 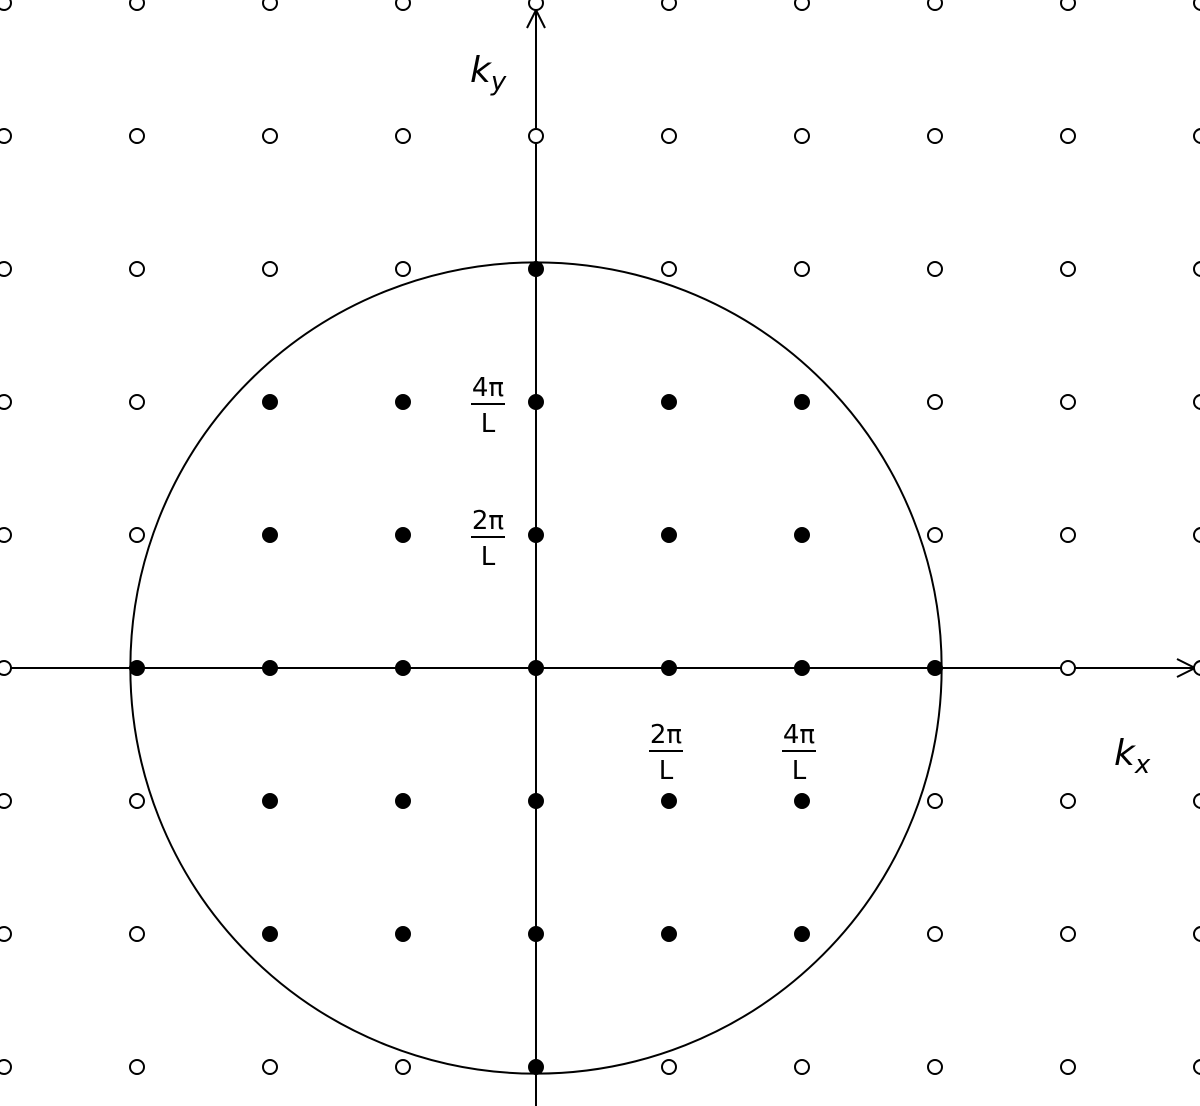 I want to click on ky-axis-label: ky, so click(x=488, y=73).